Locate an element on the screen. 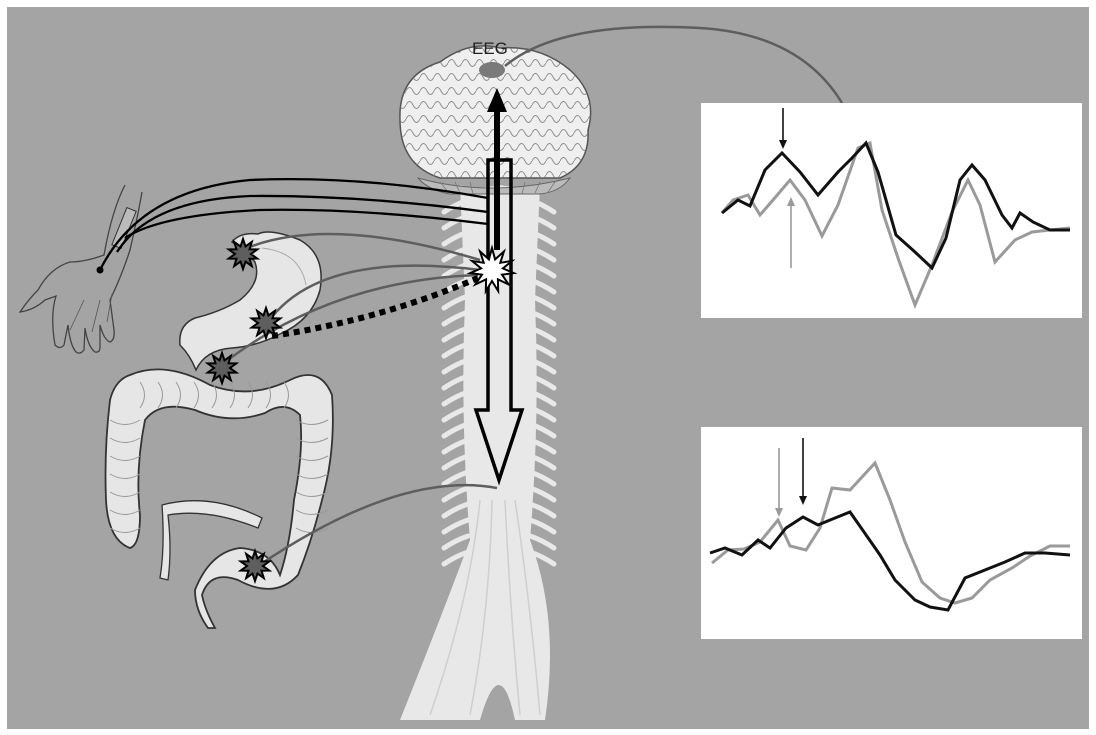 This screenshot has width=1096, height=735. eeg-label: EEG is located at coordinates (490, 48).